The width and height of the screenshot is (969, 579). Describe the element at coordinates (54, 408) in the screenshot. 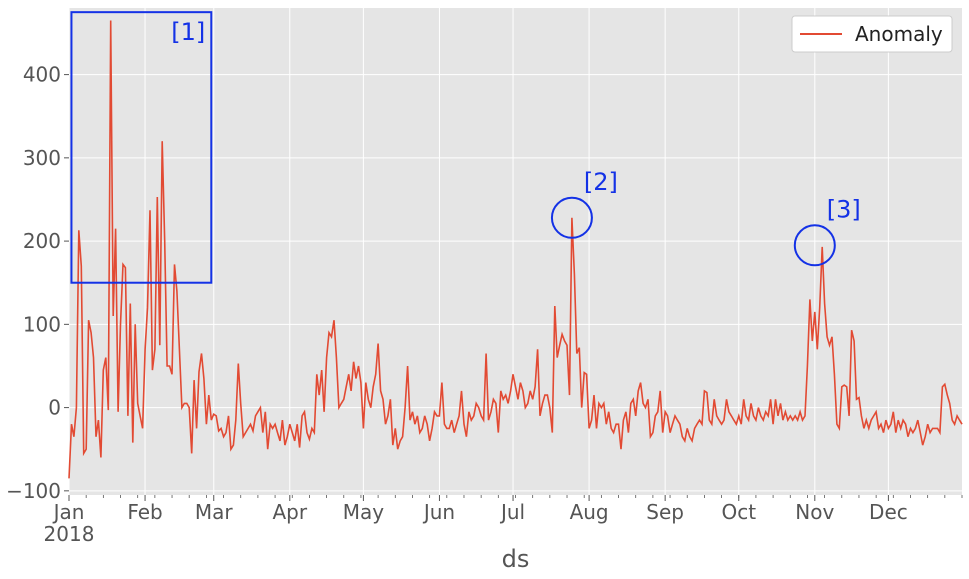

I see `y-tick-label: 0` at that location.